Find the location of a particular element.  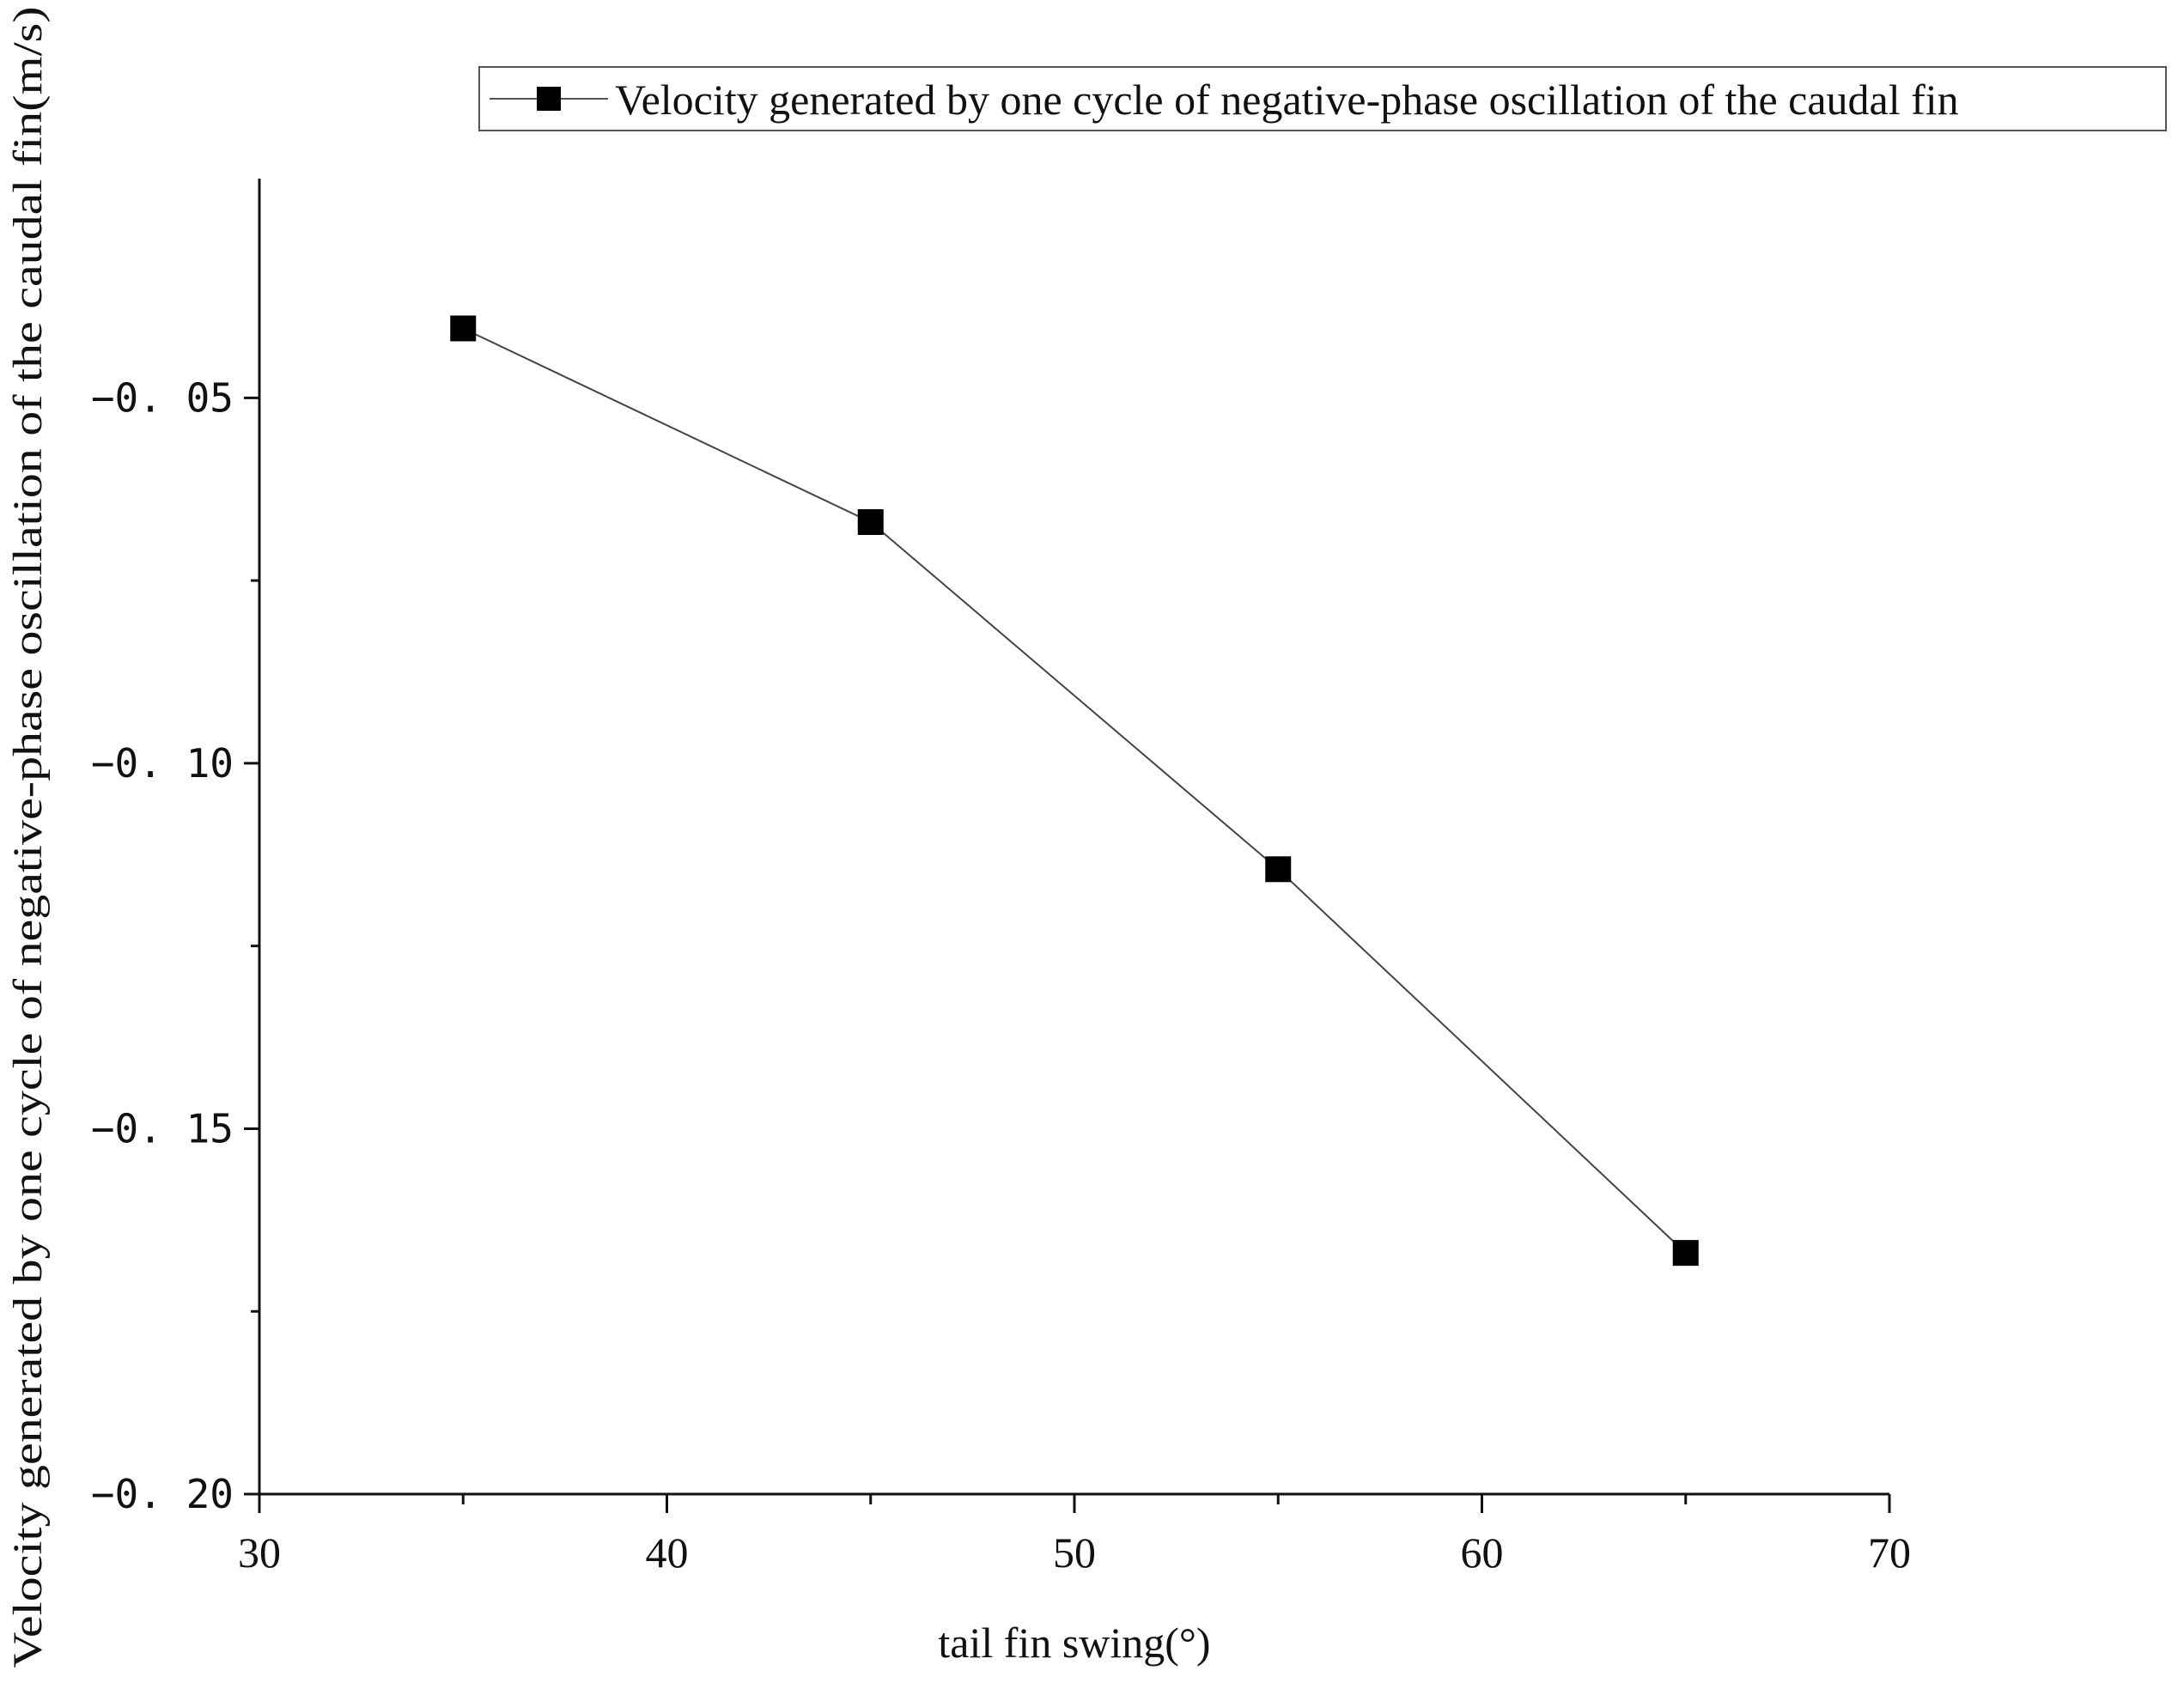

x-tick-label: 60 is located at coordinates (1483, 1552).